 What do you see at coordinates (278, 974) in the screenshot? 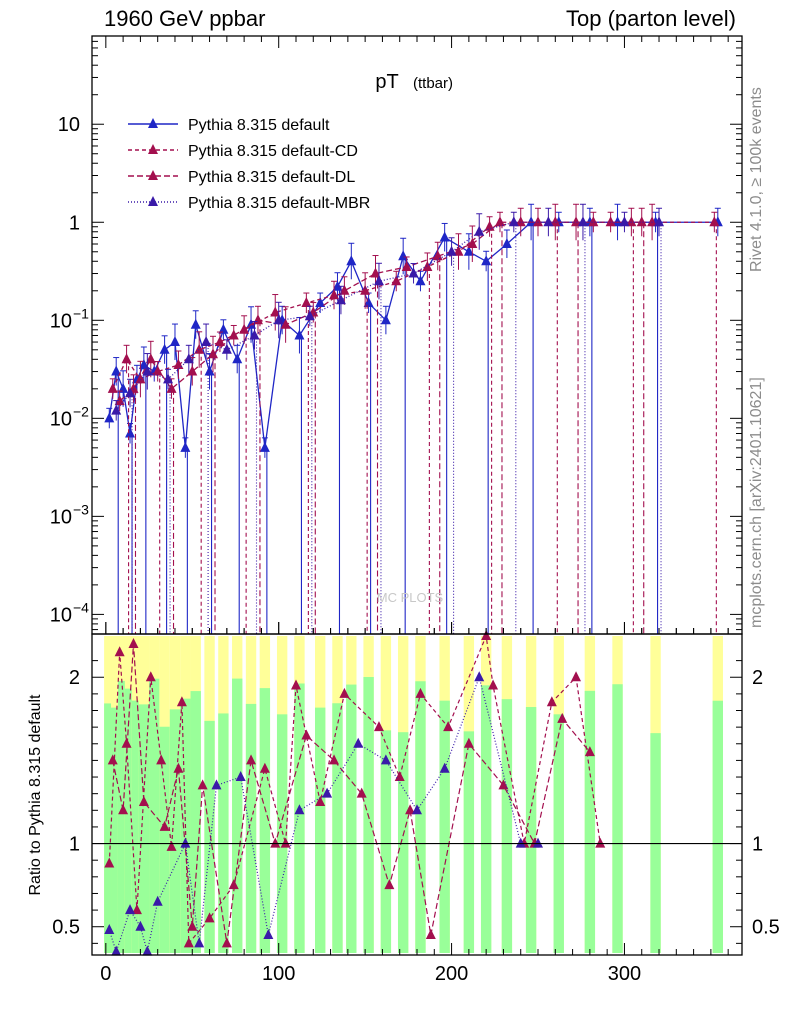
I see `x-tick-label: 100` at bounding box center [278, 974].